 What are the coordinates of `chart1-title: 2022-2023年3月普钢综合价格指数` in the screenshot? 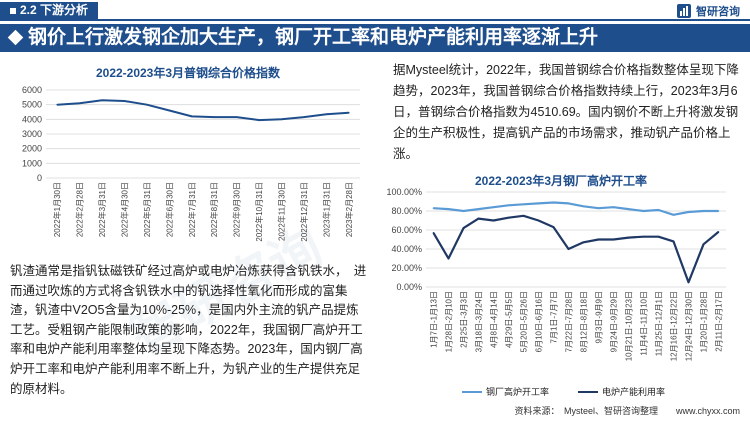 It's located at (188, 73).